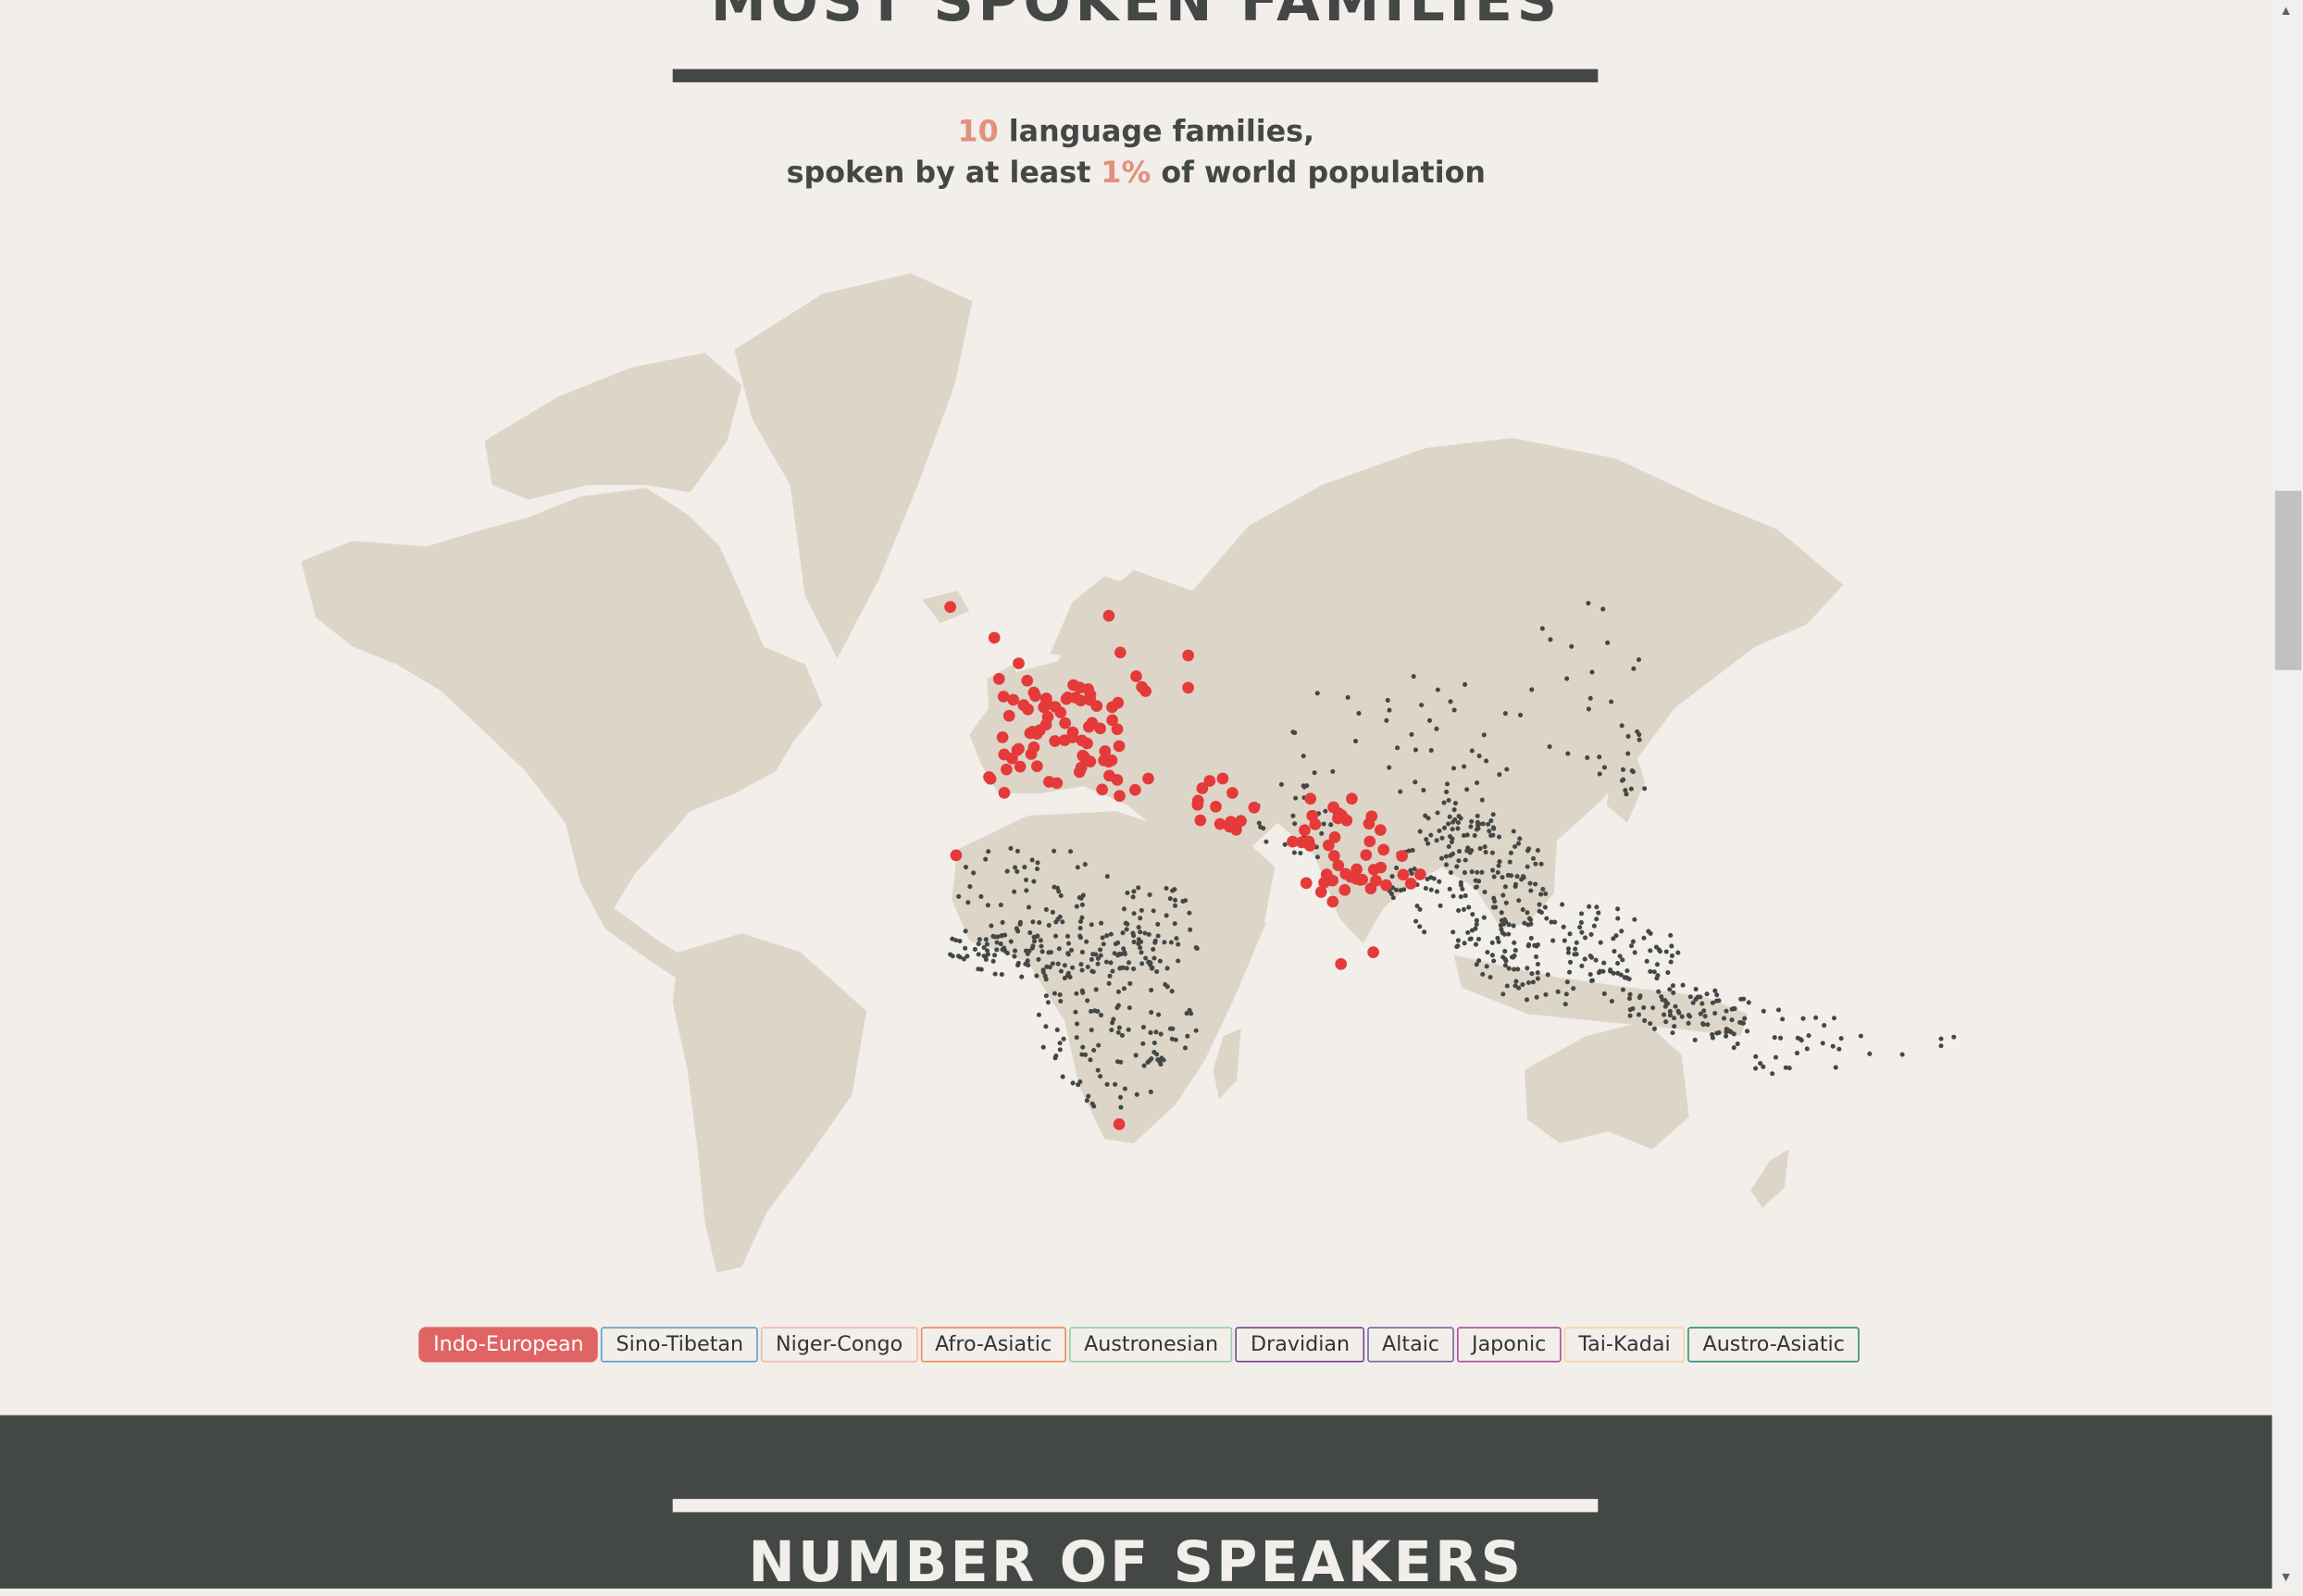 This screenshot has width=2303, height=1596. I want to click on legend-austronesian: Austronesian, so click(1151, 1345).